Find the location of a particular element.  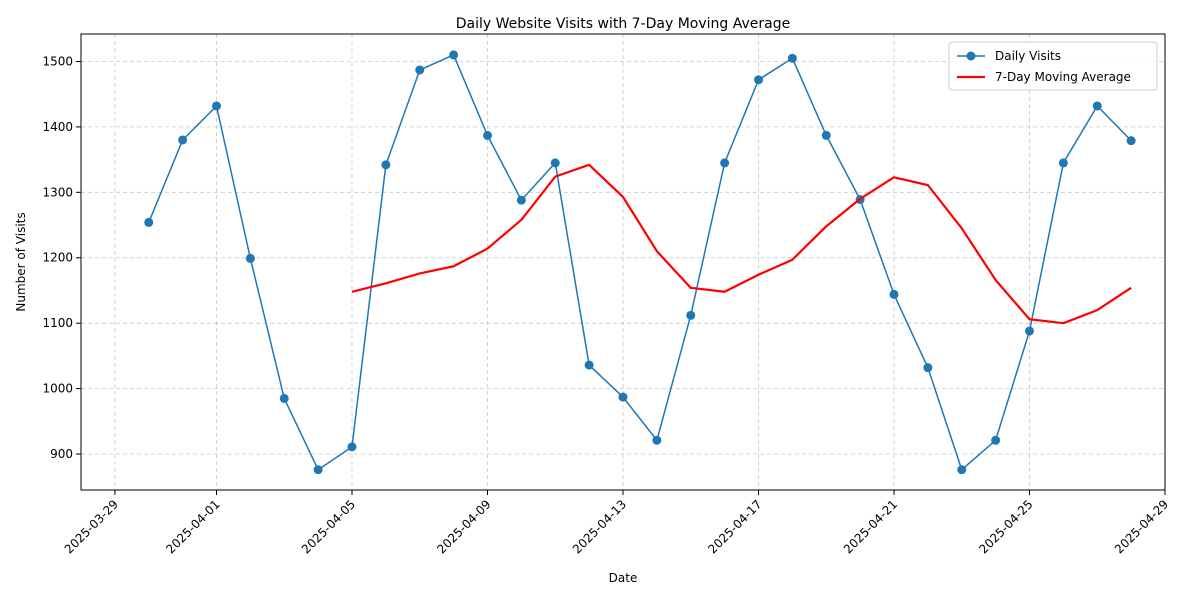

legend-daily-label: Daily Visits is located at coordinates (1028, 56).